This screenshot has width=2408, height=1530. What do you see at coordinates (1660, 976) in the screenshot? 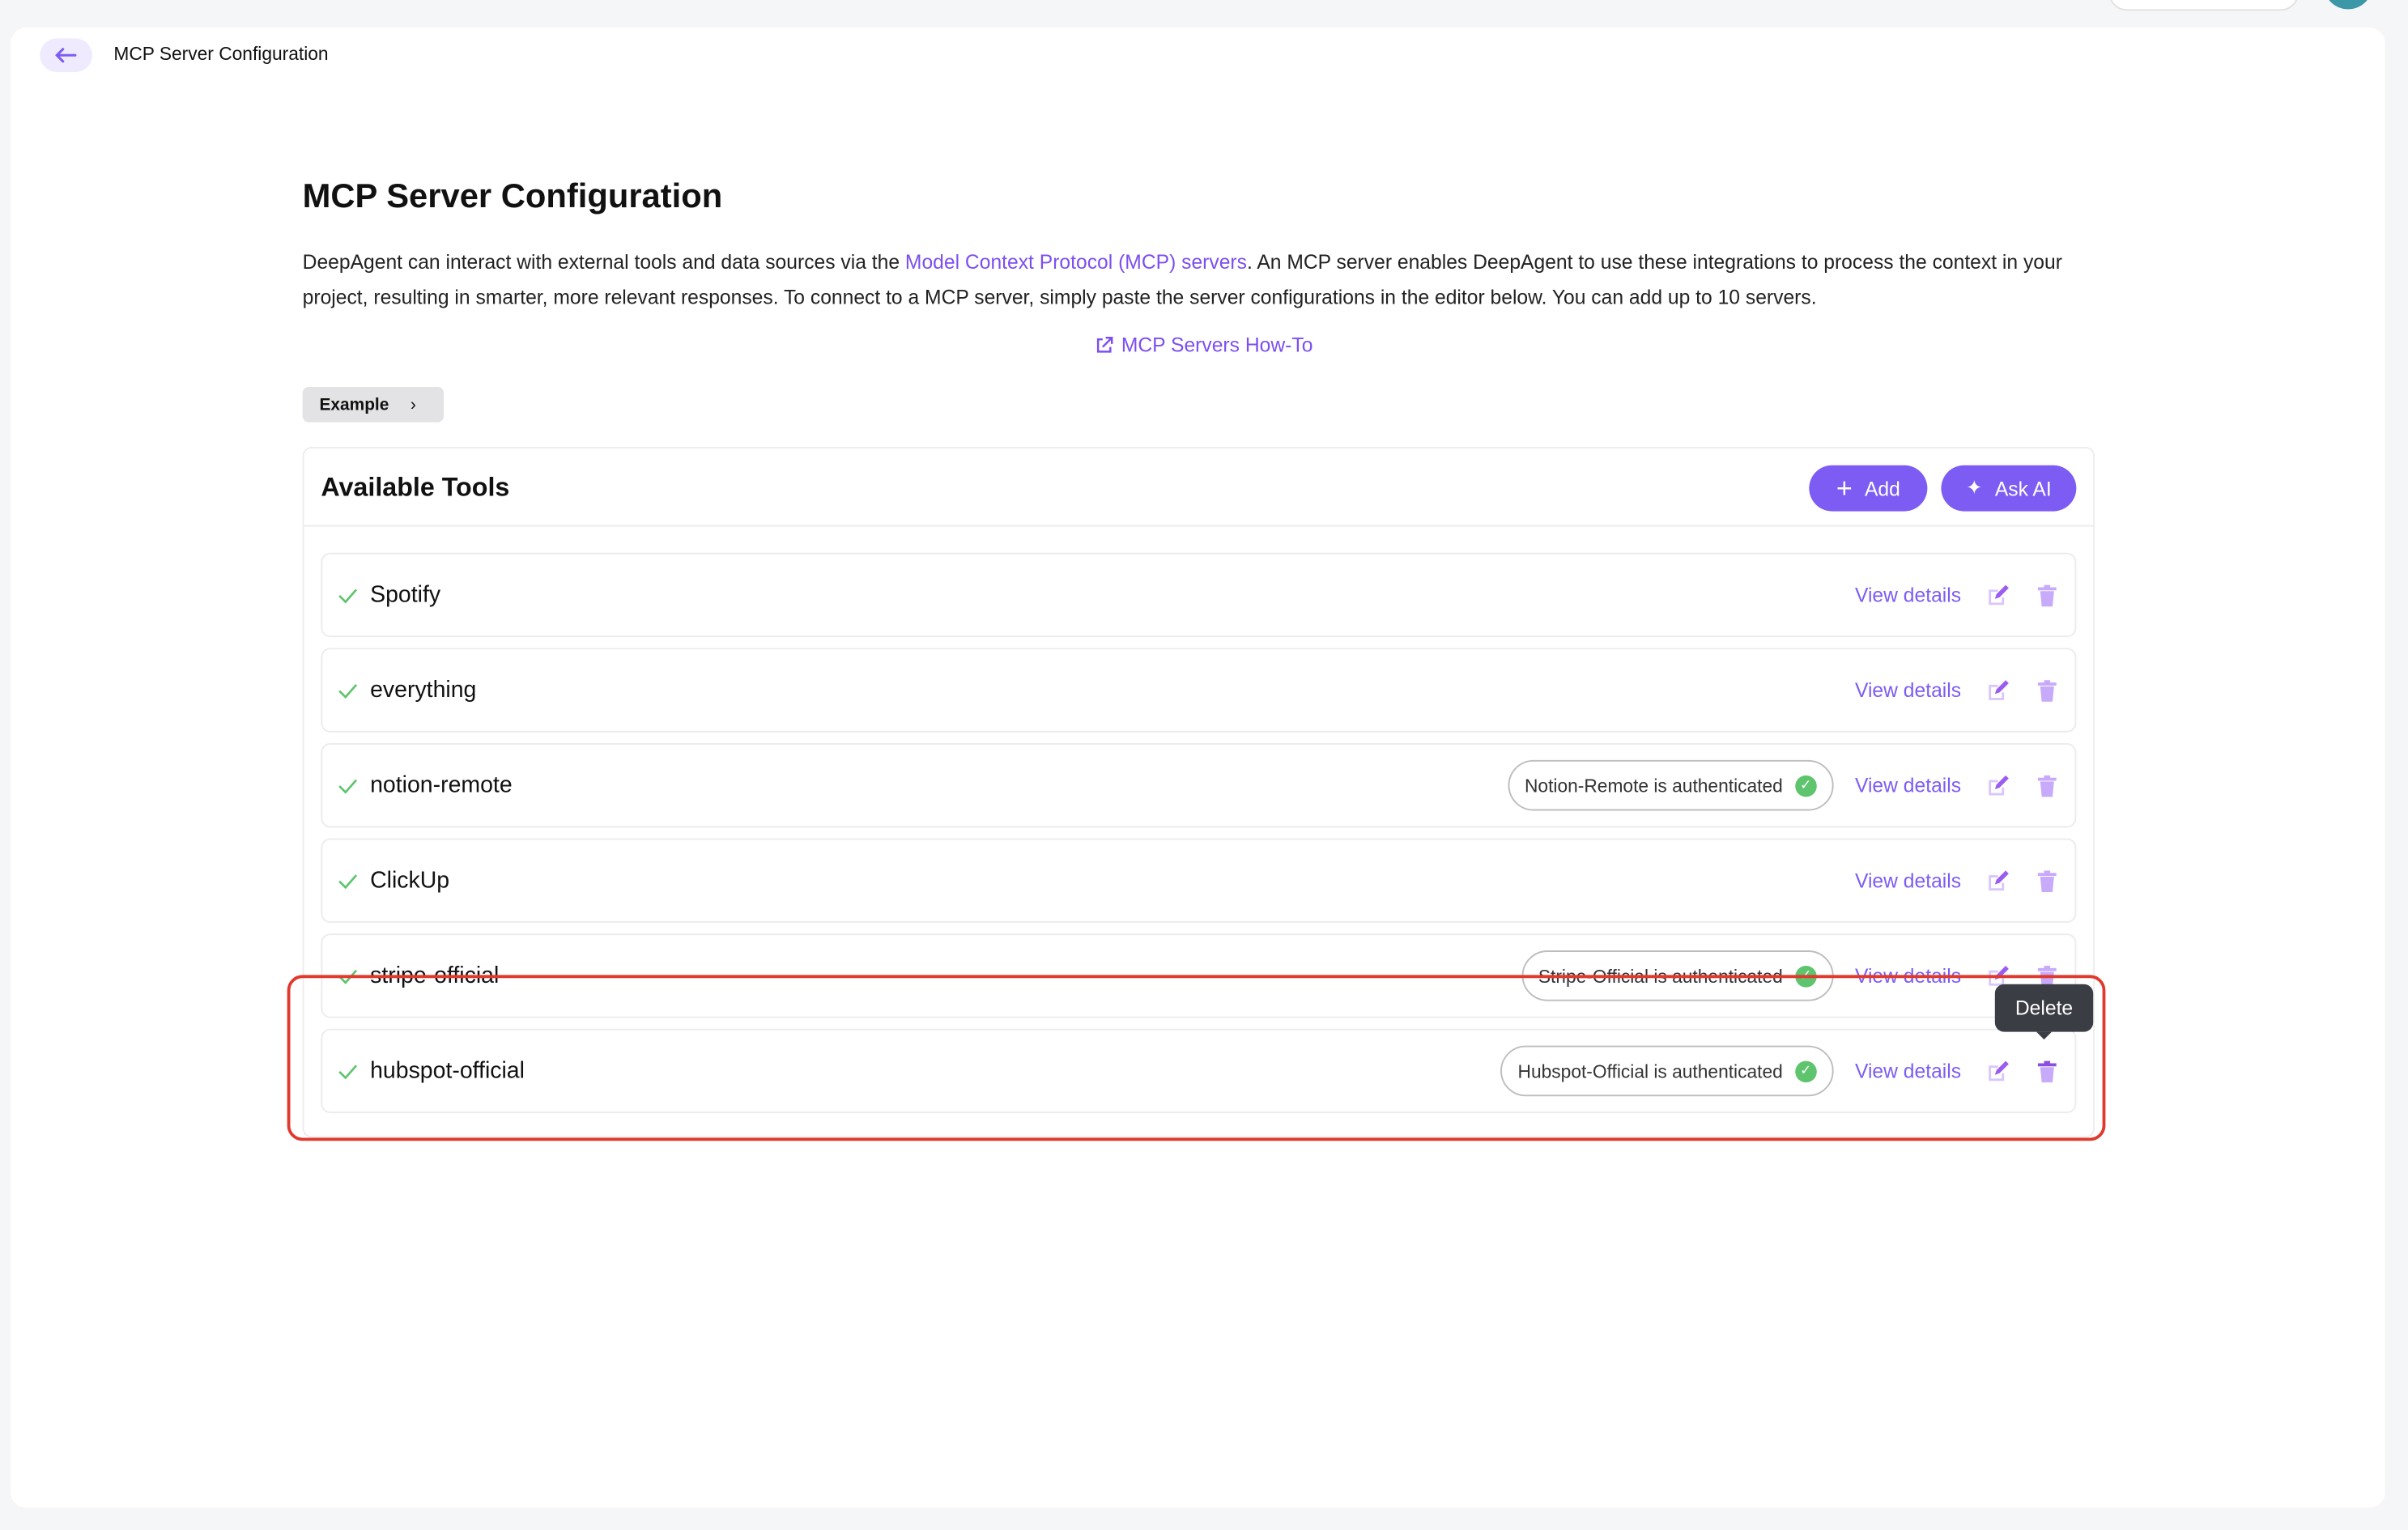
I see `badge-text: Stripe-Official is authenticated` at bounding box center [1660, 976].